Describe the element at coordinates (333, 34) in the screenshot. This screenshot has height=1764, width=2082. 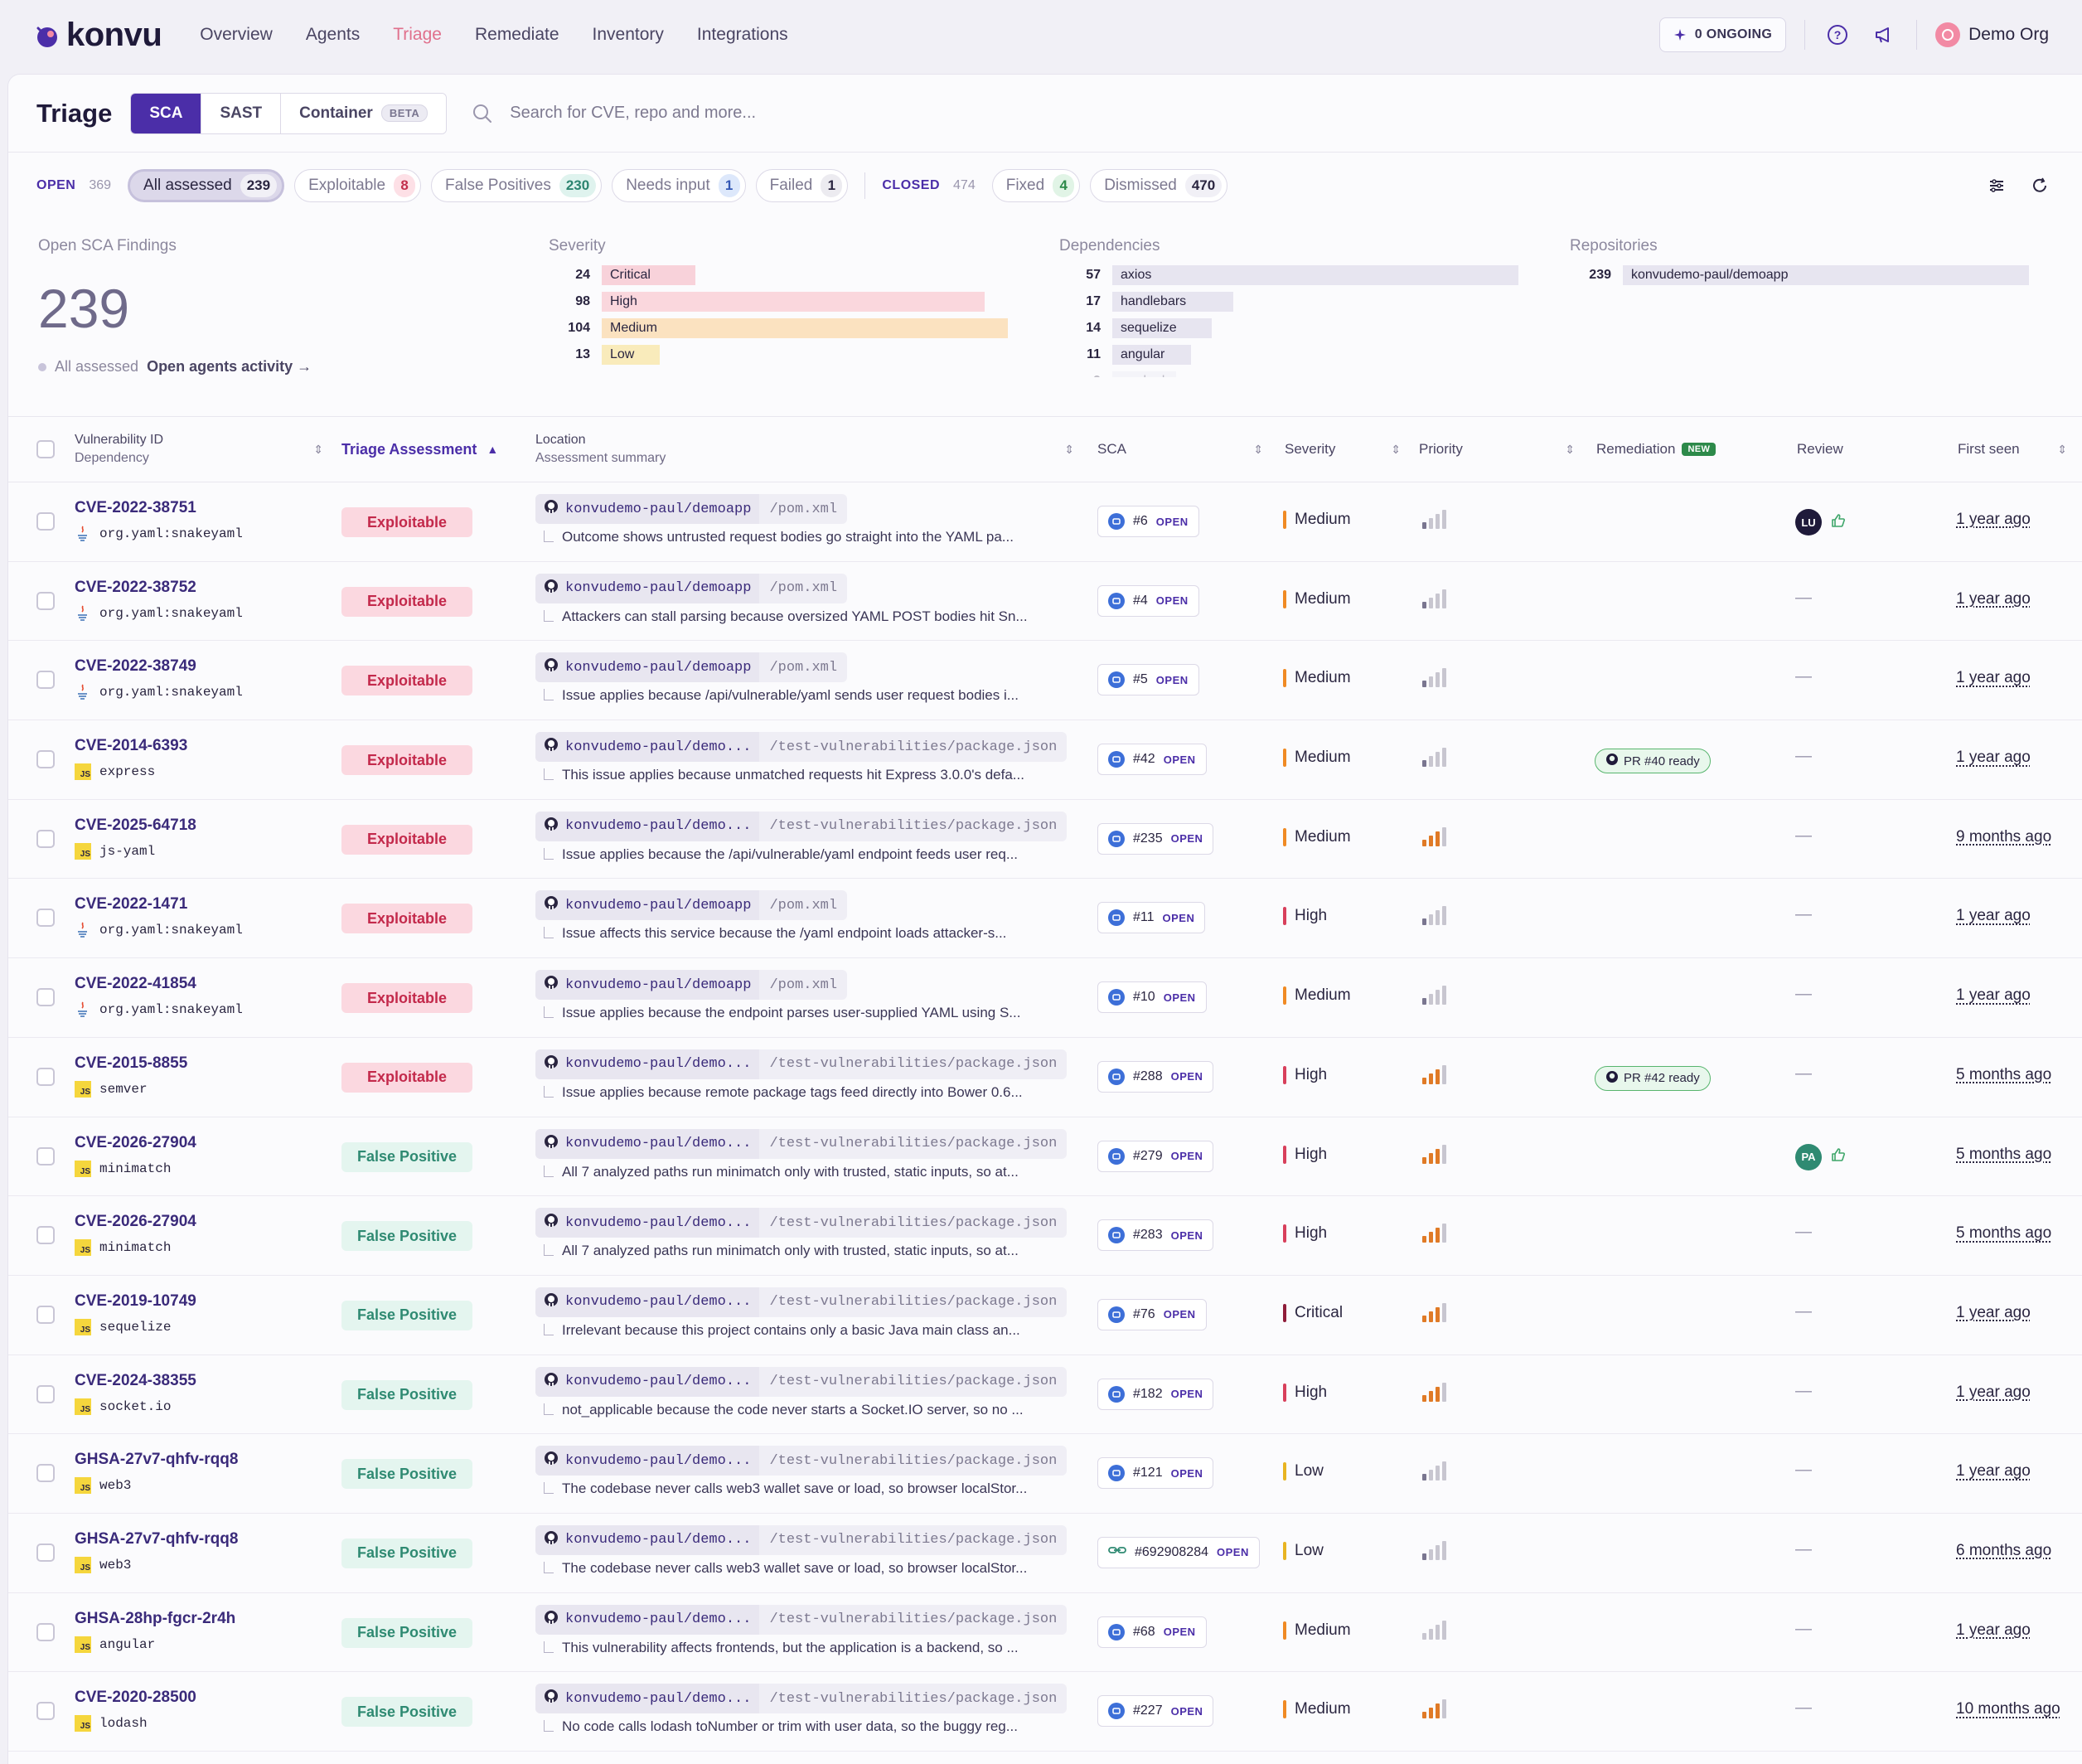
I see `nav-link-agents: Agents` at that location.